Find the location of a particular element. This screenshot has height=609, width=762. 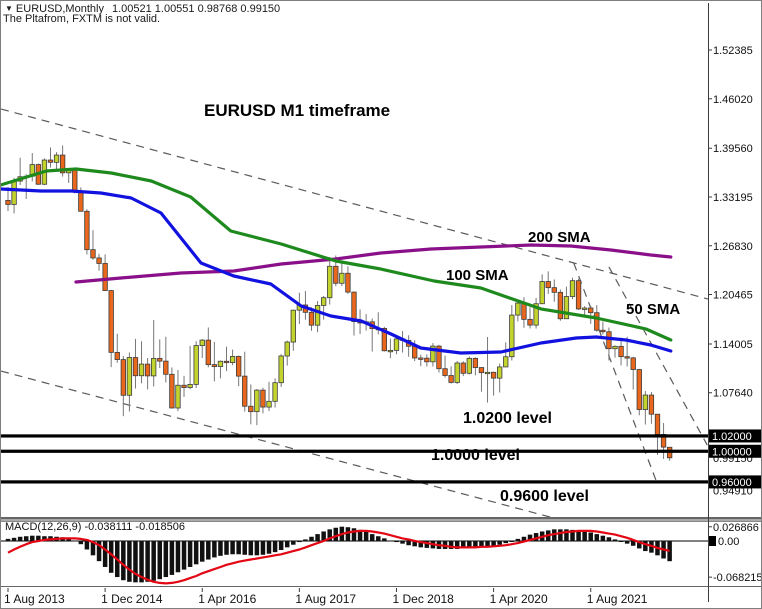

macd-chart-canvas: 0.026866 0.00 -0.068215 is located at coordinates (381, 554).